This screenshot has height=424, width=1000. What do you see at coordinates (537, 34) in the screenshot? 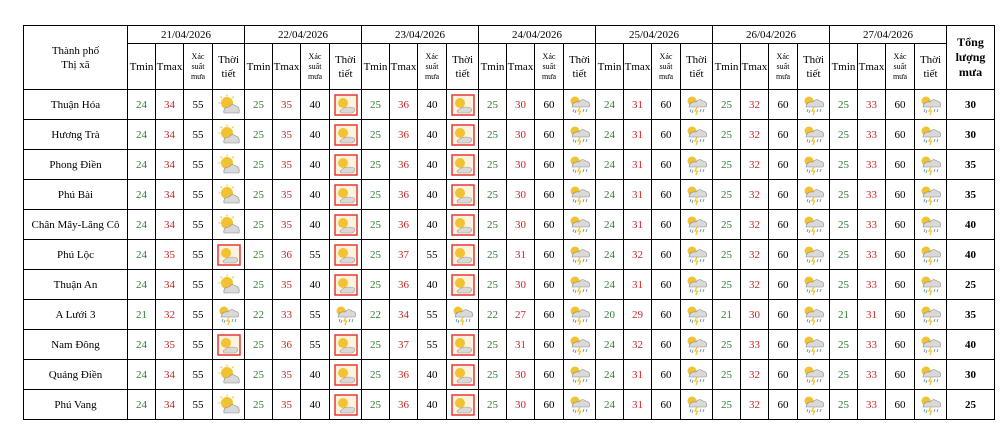
I see `date-header: 24/04/2026` at bounding box center [537, 34].